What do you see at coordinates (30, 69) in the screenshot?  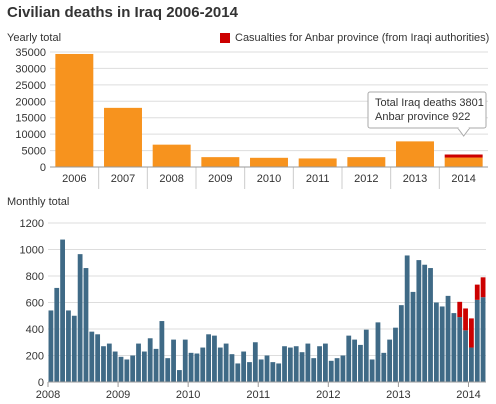 I see `yearly-y-tick-label: 30000` at bounding box center [30, 69].